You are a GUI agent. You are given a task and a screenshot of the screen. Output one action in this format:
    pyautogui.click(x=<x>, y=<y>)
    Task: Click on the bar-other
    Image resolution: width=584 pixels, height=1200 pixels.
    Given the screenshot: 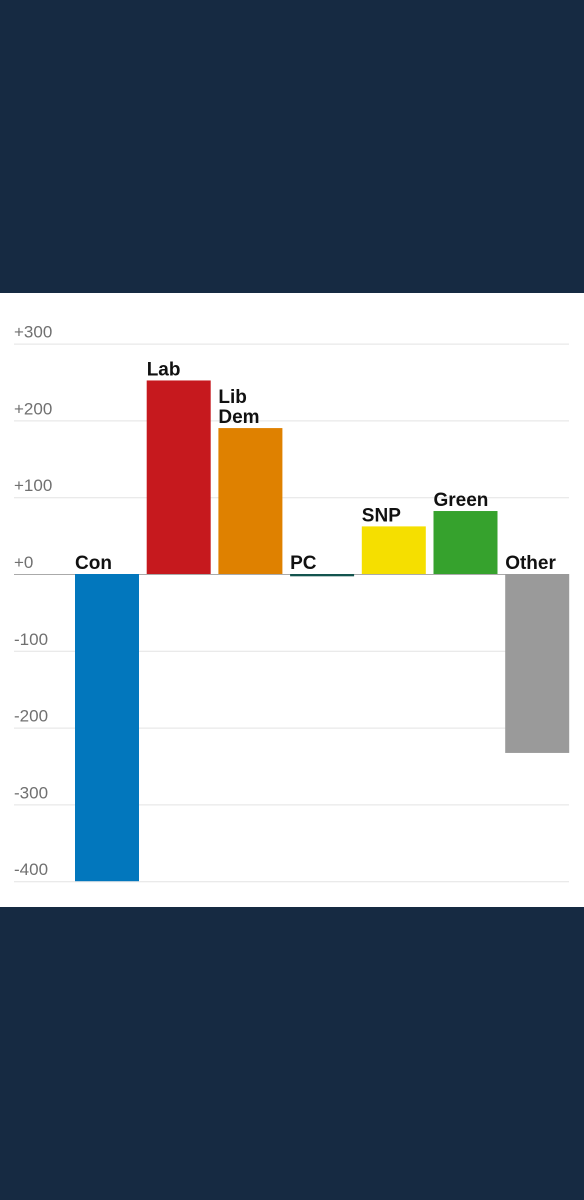 What is the action you would take?
    pyautogui.click(x=537, y=663)
    